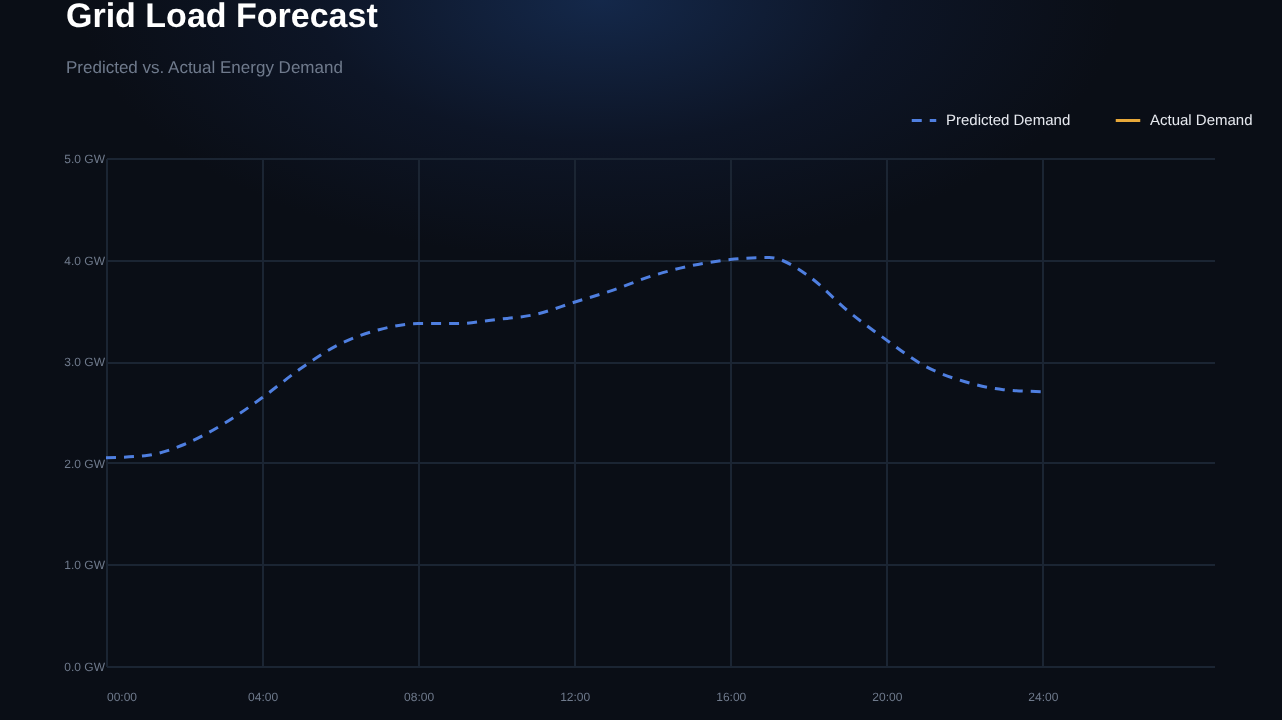  Describe the element at coordinates (205, 67) in the screenshot. I see `chart-subtitle: Predicted vs. Actual Energy Demand` at that location.